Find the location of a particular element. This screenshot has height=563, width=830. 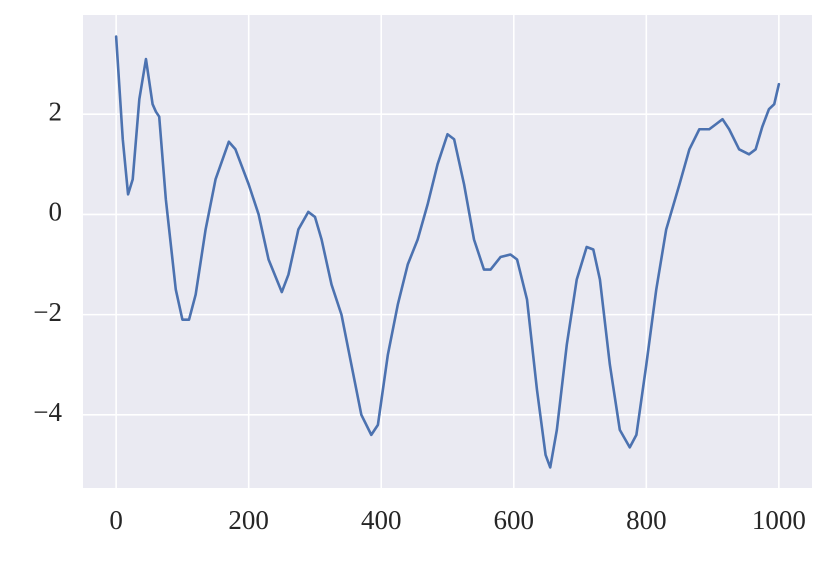

x-tick-label: 800 is located at coordinates (646, 520).